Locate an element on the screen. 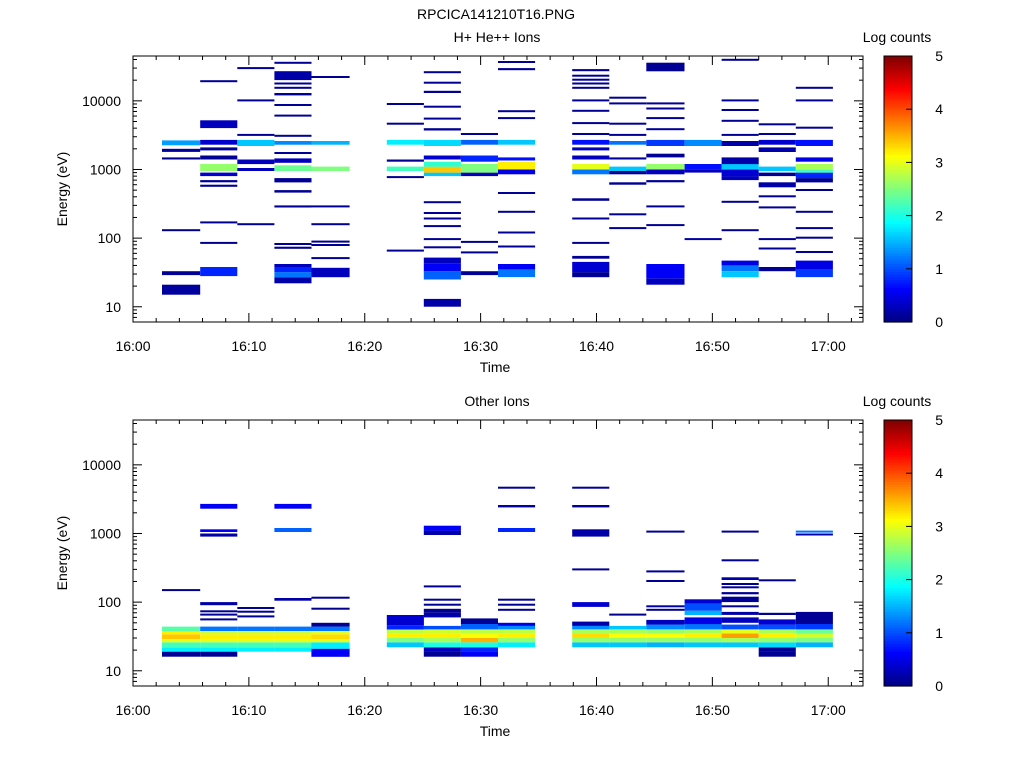 This screenshot has width=1024, height=768. colorbar-tick-label: 4 is located at coordinates (939, 473).